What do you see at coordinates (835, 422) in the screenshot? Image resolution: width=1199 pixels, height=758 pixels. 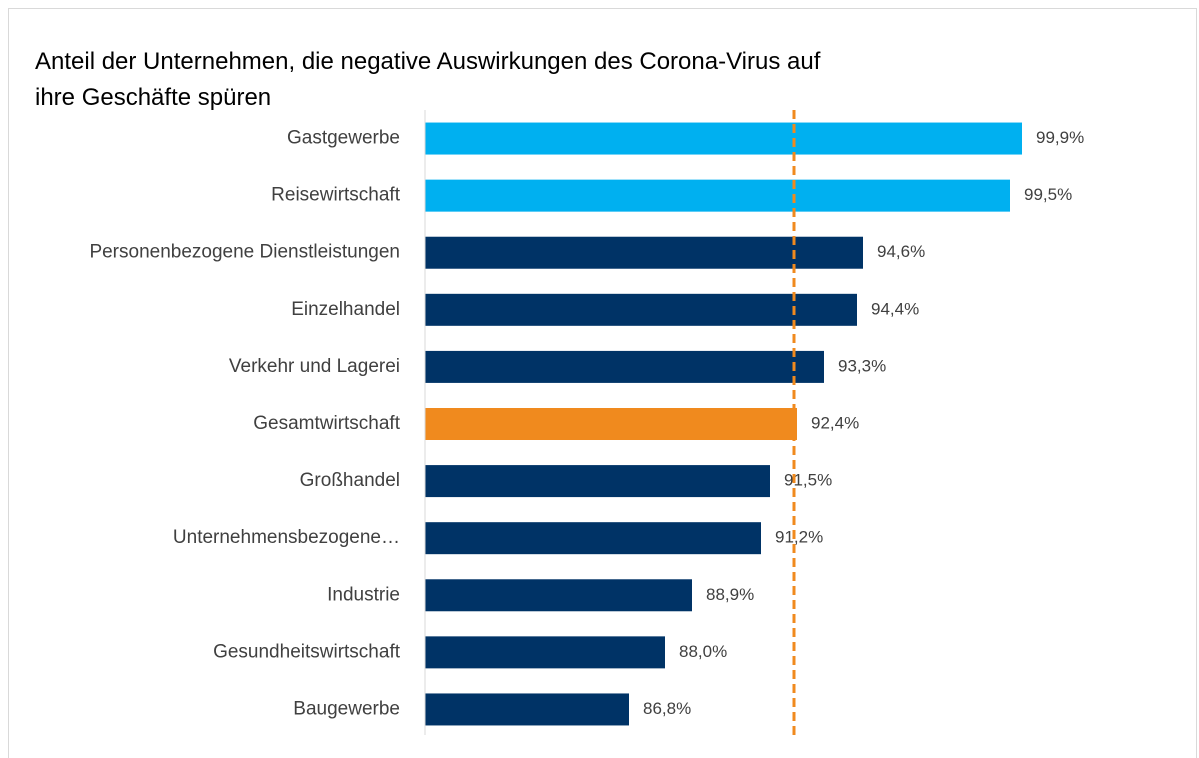 I see `value-label: 92,4%` at bounding box center [835, 422].